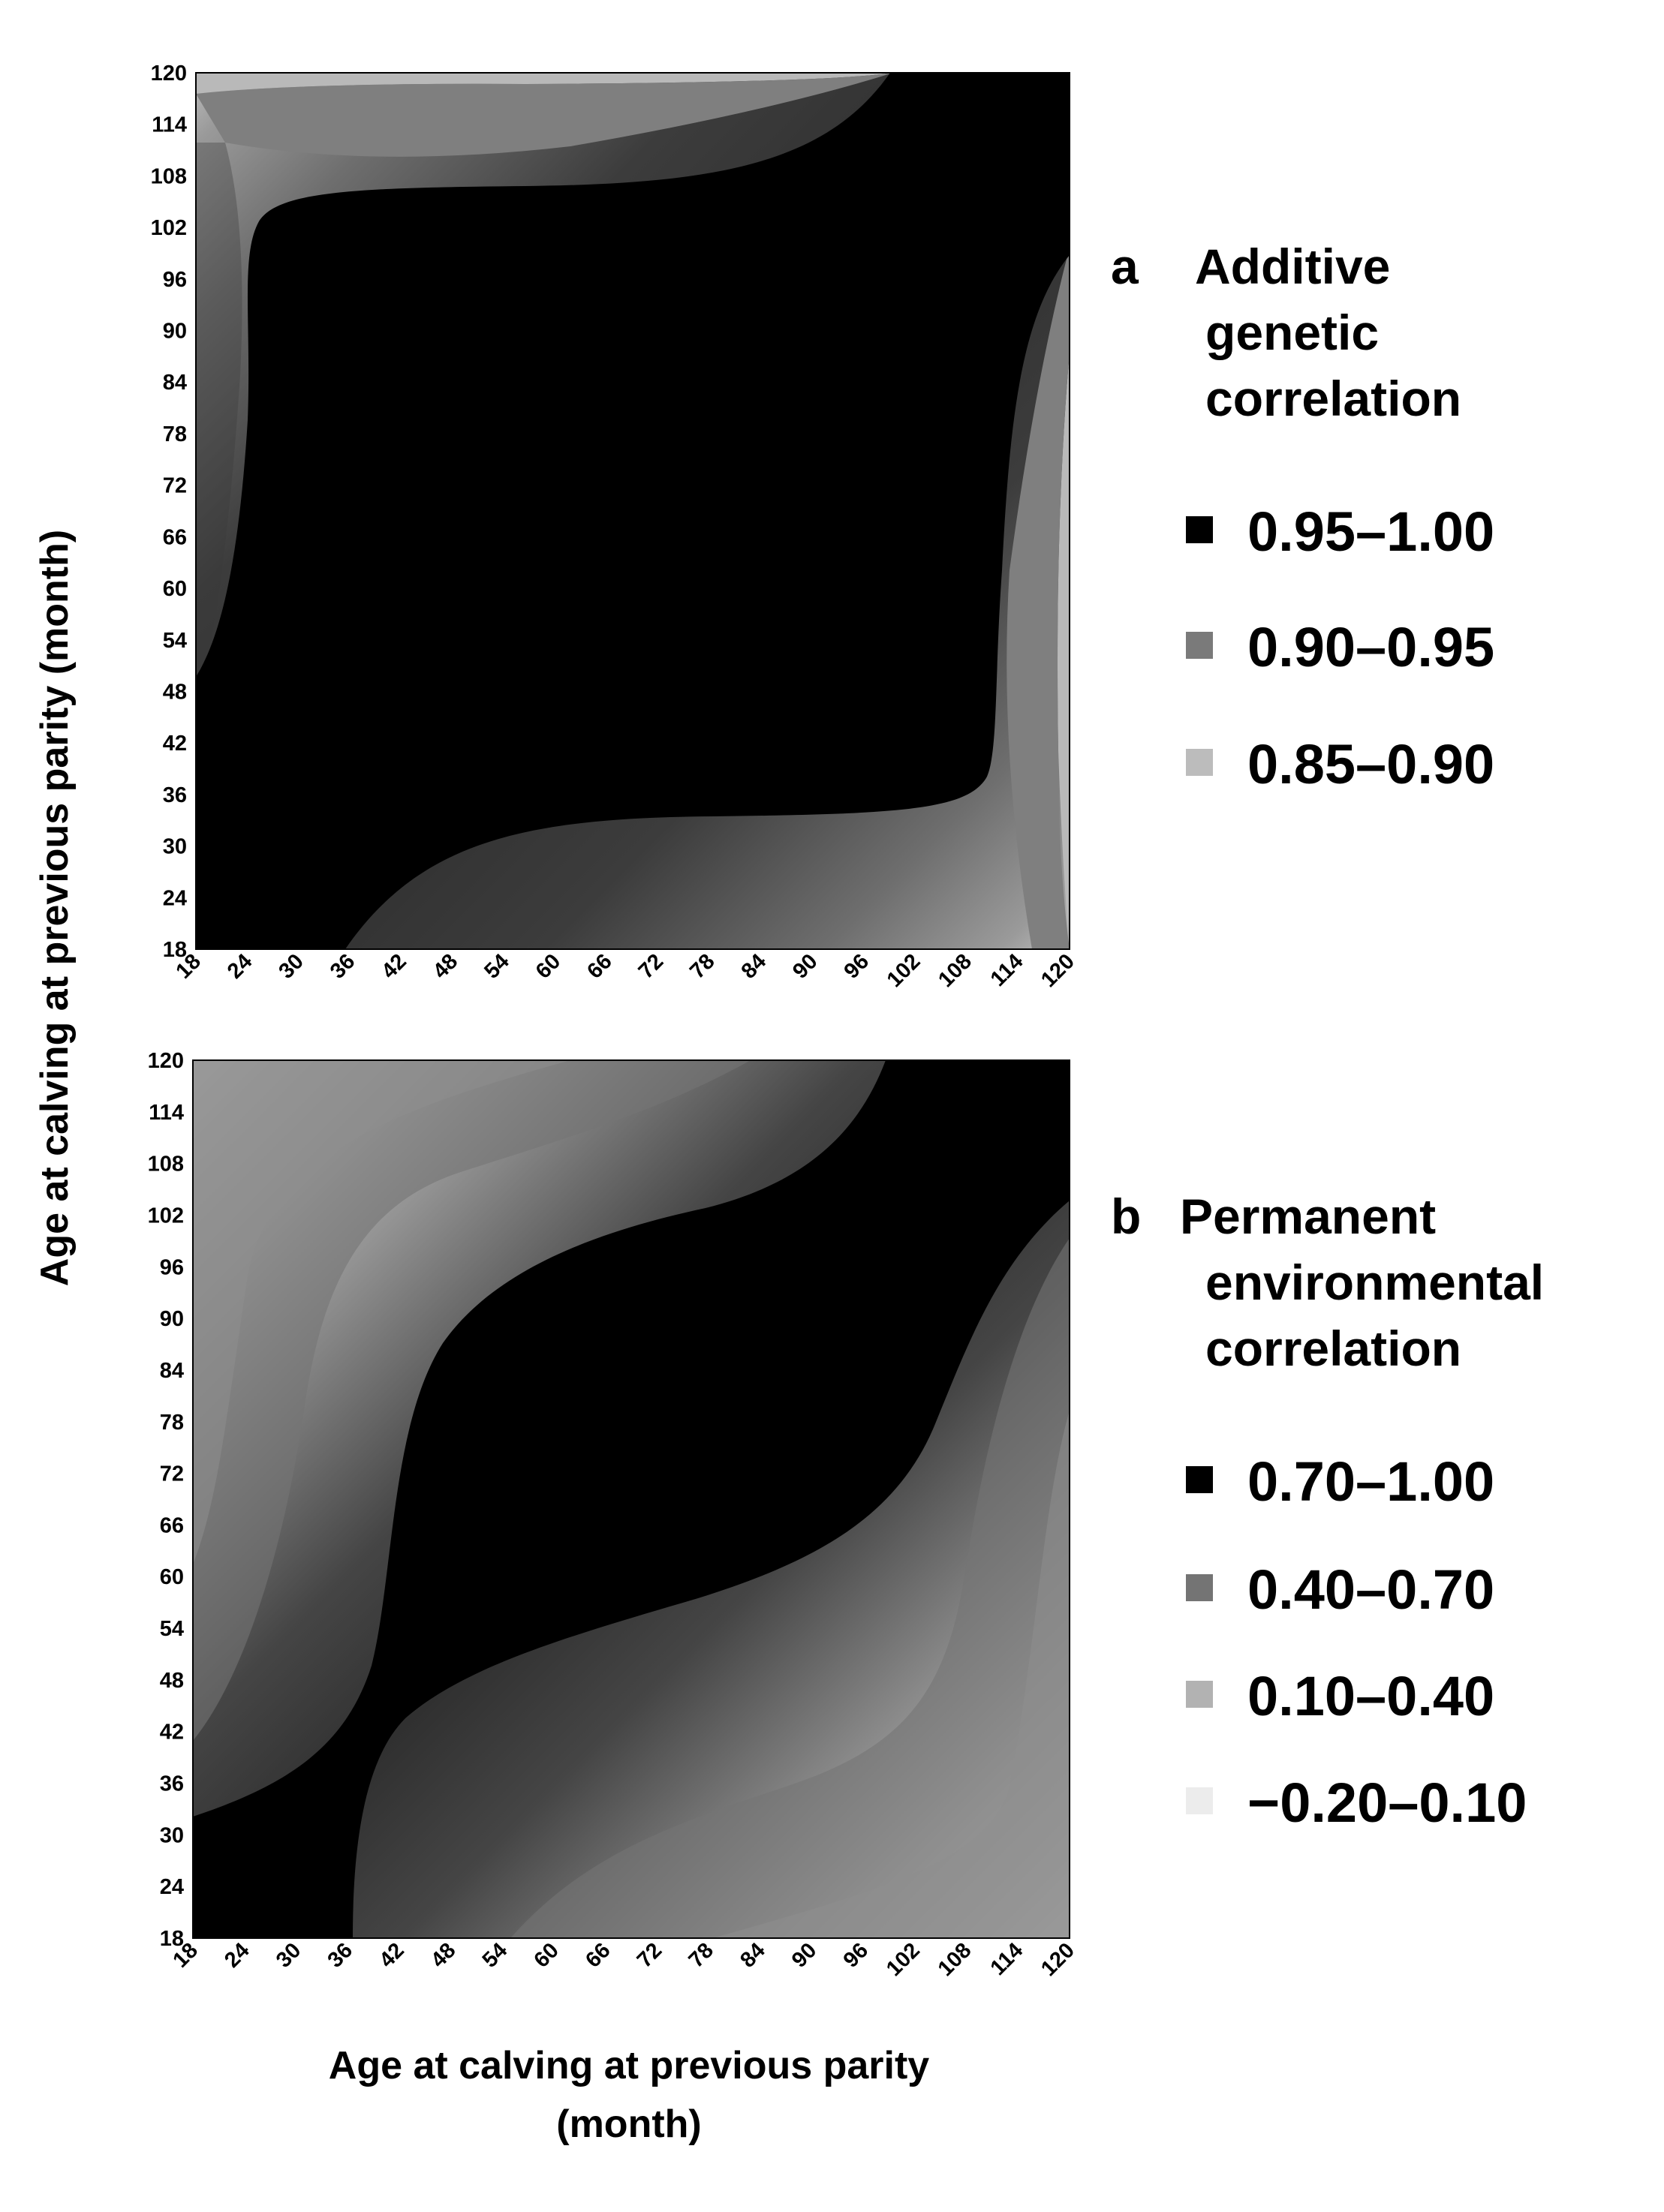  I want to click on panel-b-x-tick-label: 102, so click(903, 1959).